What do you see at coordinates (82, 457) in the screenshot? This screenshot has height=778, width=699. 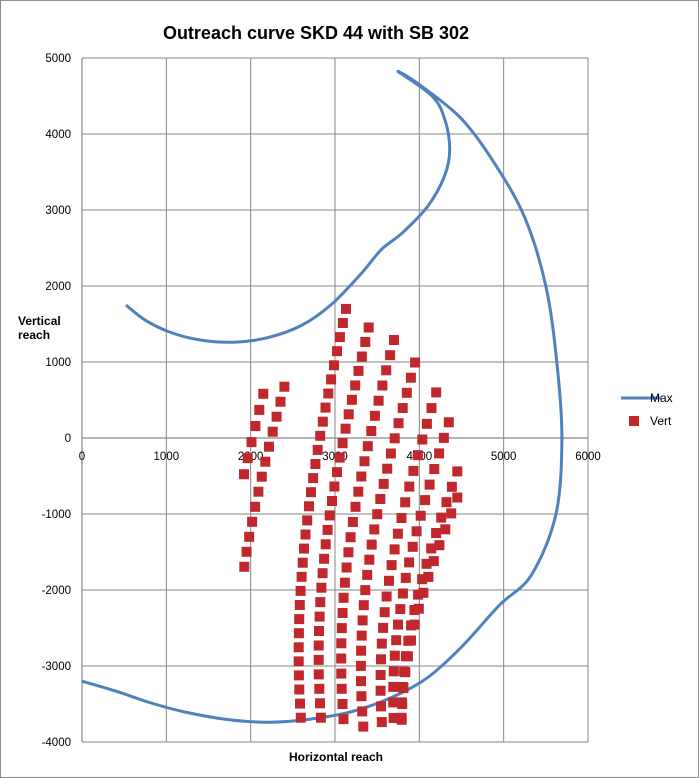 I see `x-tick-label: 0` at bounding box center [82, 457].